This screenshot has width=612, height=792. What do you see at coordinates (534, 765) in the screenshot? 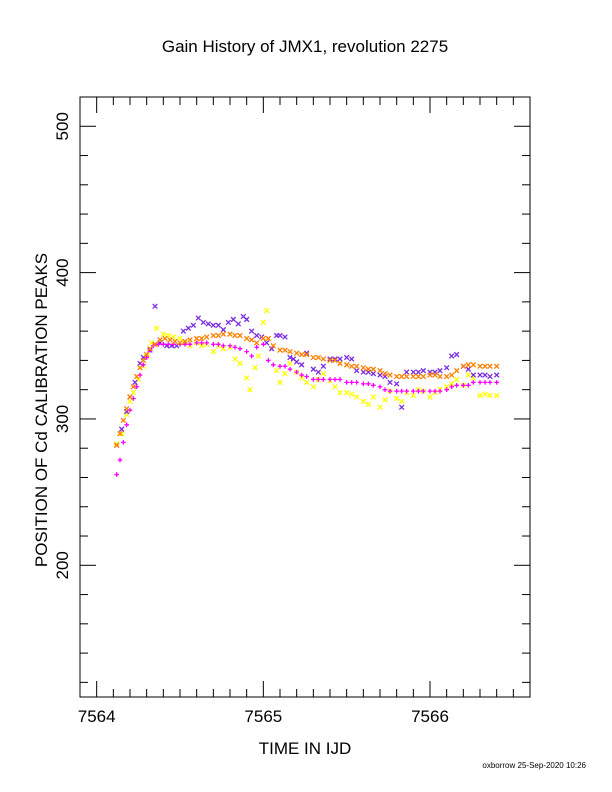
I see `footer-credit: oxborrow 25-Sep-2020 10:26` at bounding box center [534, 765].